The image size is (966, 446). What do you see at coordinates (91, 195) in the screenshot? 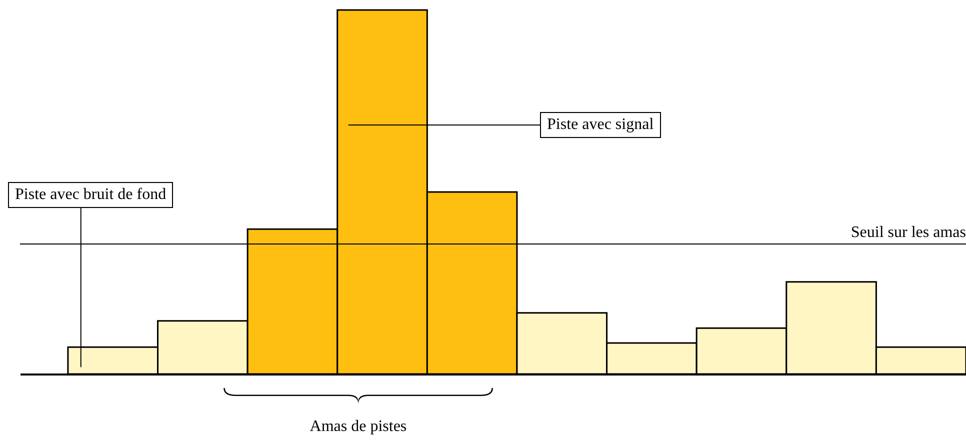
I see `annotation: Piste avec bruit de fond` at bounding box center [91, 195].